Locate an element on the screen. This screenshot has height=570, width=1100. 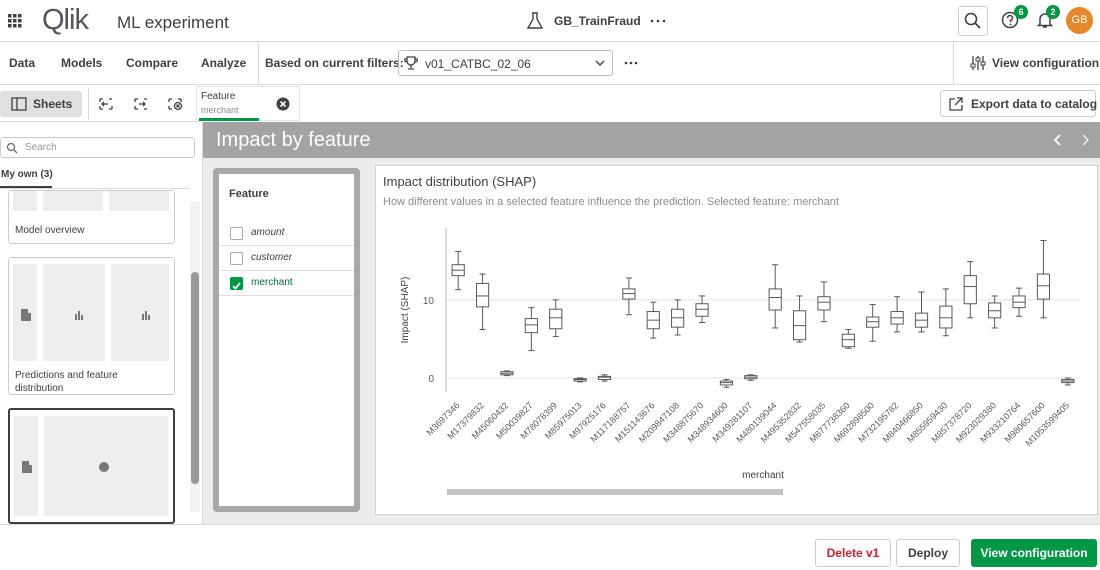
avatar: GB is located at coordinates (1079, 20).